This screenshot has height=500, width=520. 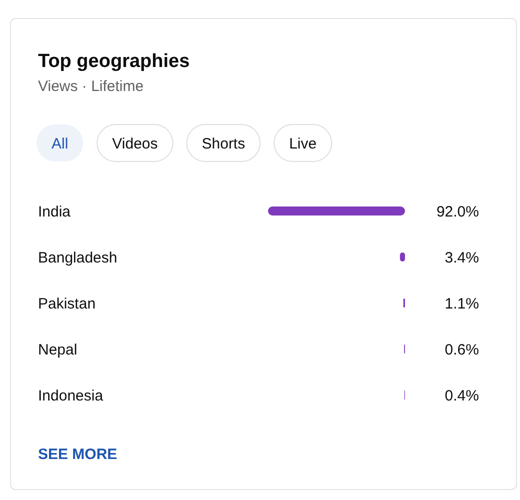 I want to click on text: All, so click(x=60, y=143).